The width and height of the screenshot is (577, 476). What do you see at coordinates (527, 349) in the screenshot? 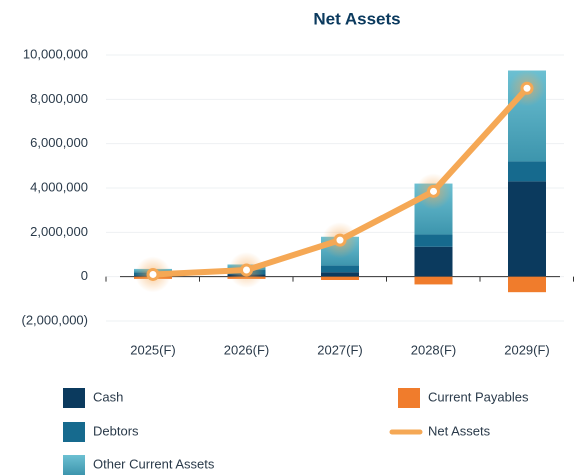
I see `x-tick-label: 2029(F)` at bounding box center [527, 349].